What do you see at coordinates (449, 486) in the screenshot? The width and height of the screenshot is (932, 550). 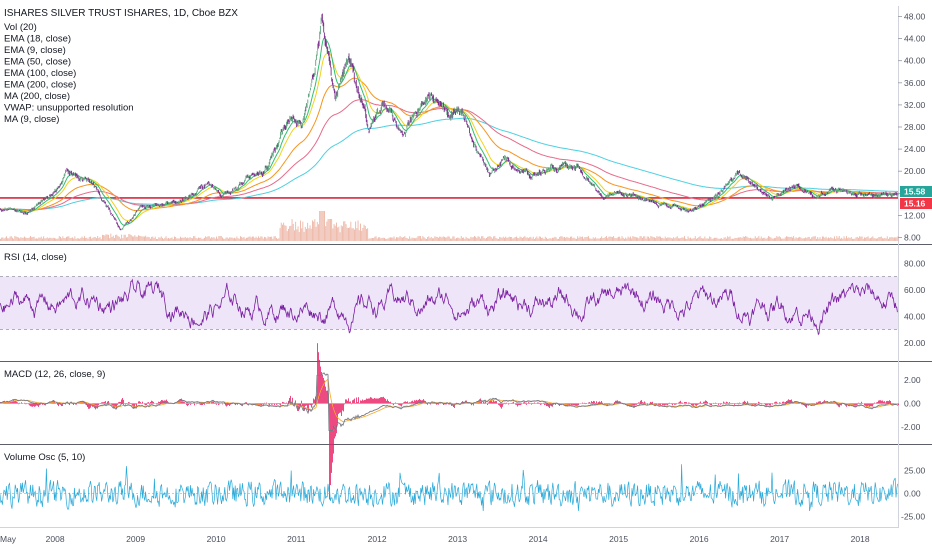 I see `volume-osc-panel` at bounding box center [449, 486].